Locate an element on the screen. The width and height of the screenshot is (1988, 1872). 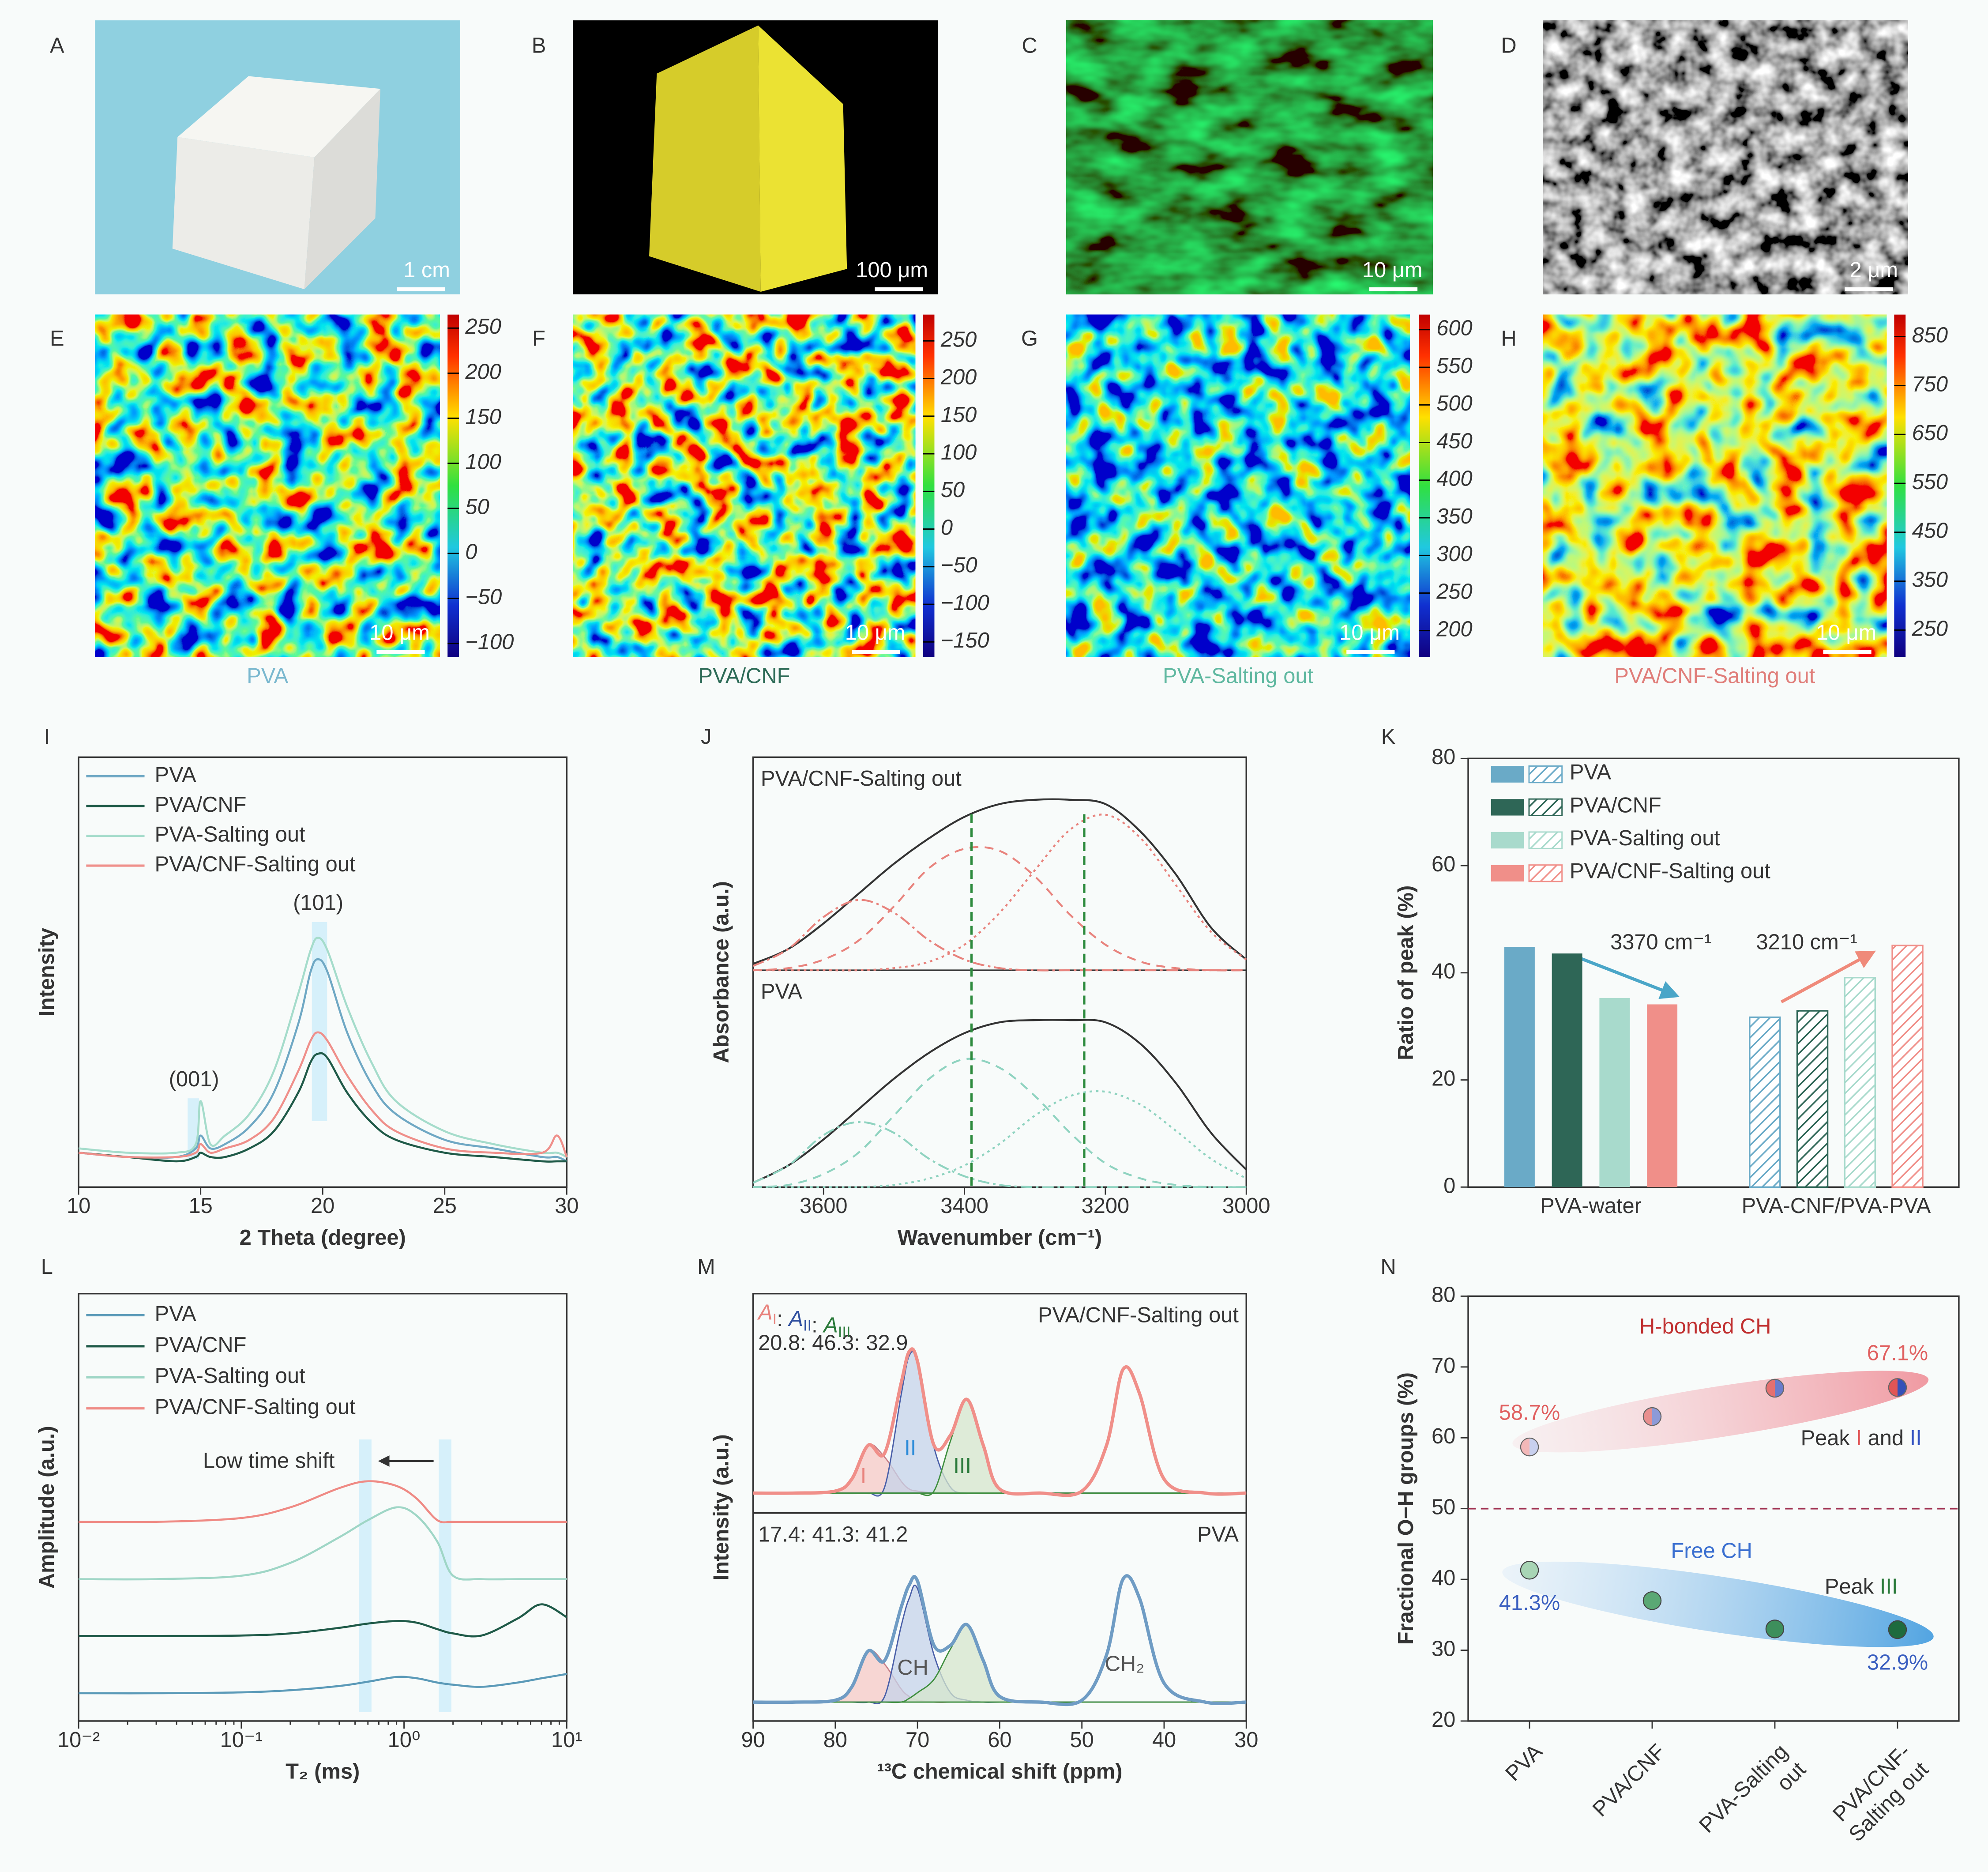
x-axis-label: T₂ (ms) is located at coordinates (323, 1772).